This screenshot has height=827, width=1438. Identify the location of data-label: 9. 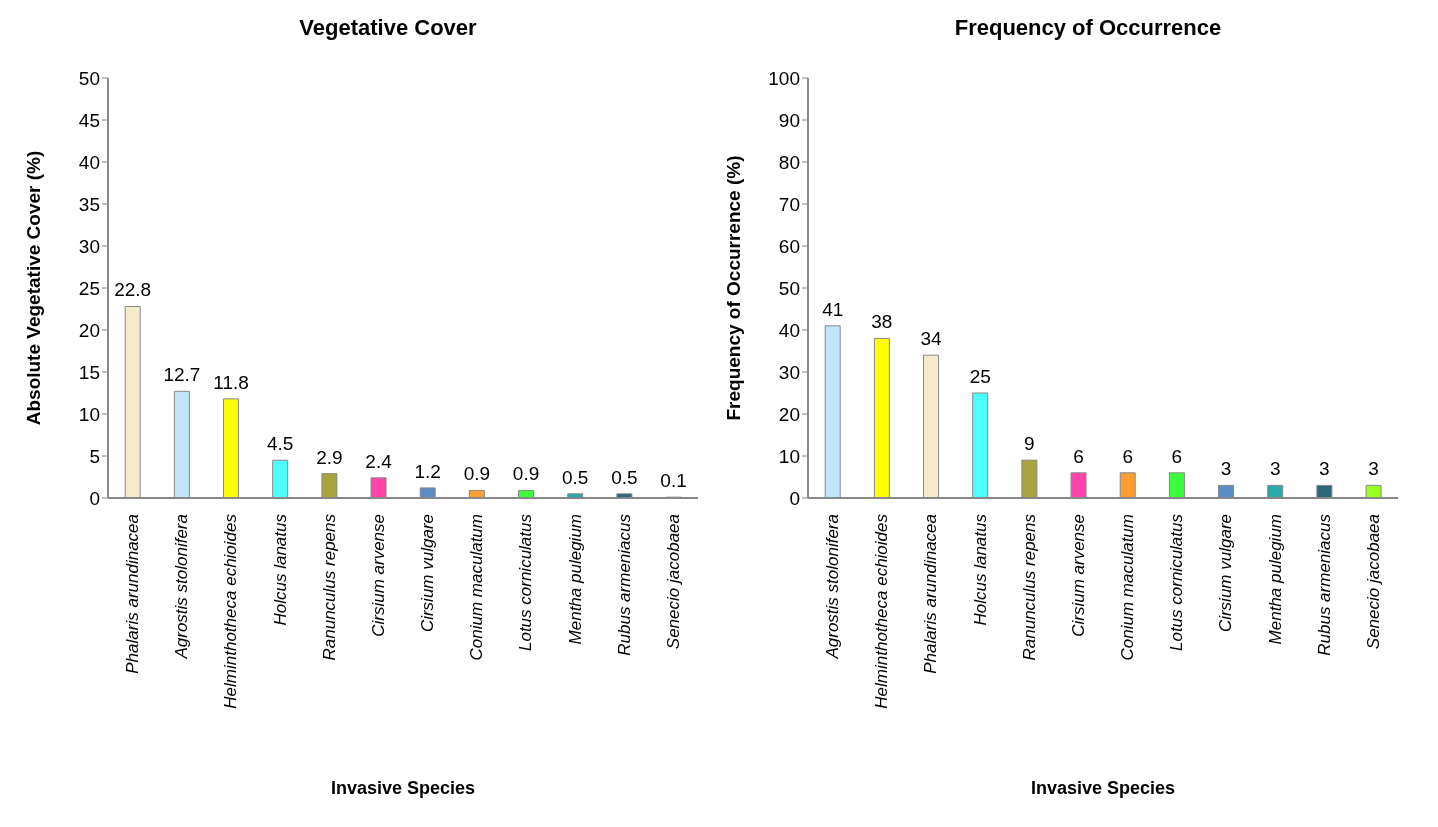
(1029, 444).